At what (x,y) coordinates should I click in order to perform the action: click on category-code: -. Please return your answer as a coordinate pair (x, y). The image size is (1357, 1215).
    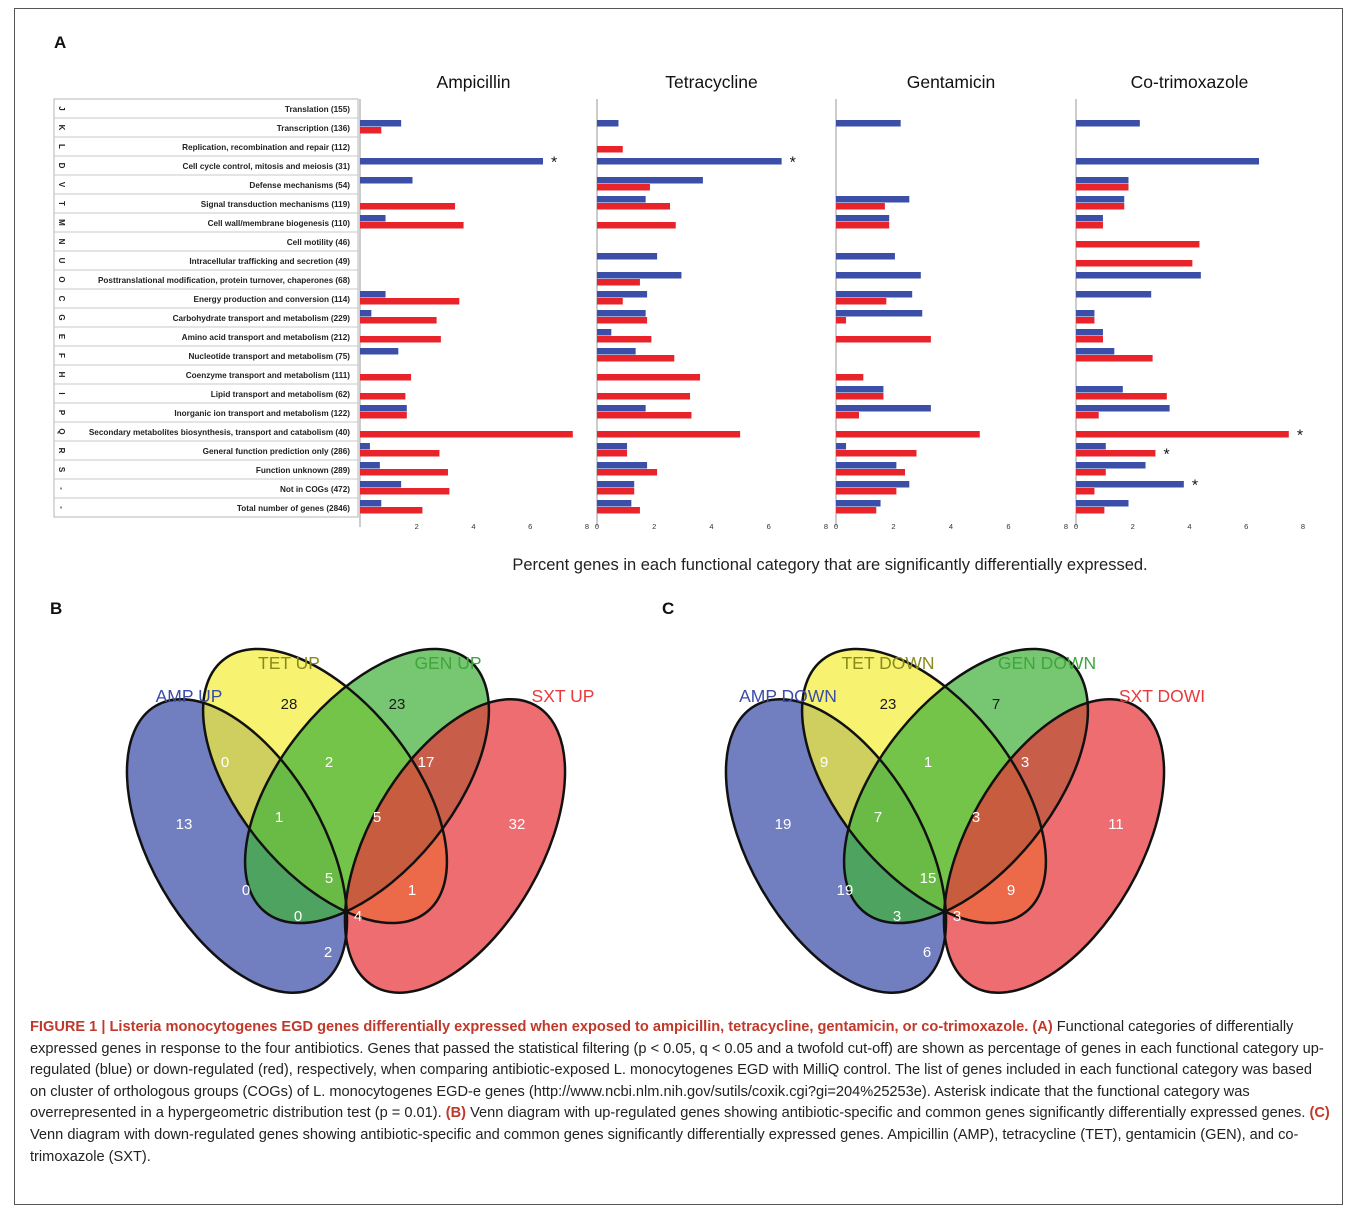
    Looking at the image, I should click on (61, 488).